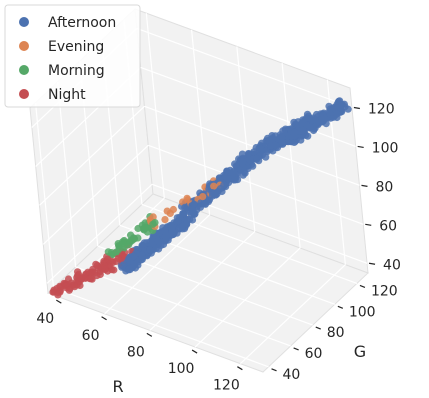  Describe the element at coordinates (24, 46) in the screenshot. I see `legend-marker-evening` at that location.